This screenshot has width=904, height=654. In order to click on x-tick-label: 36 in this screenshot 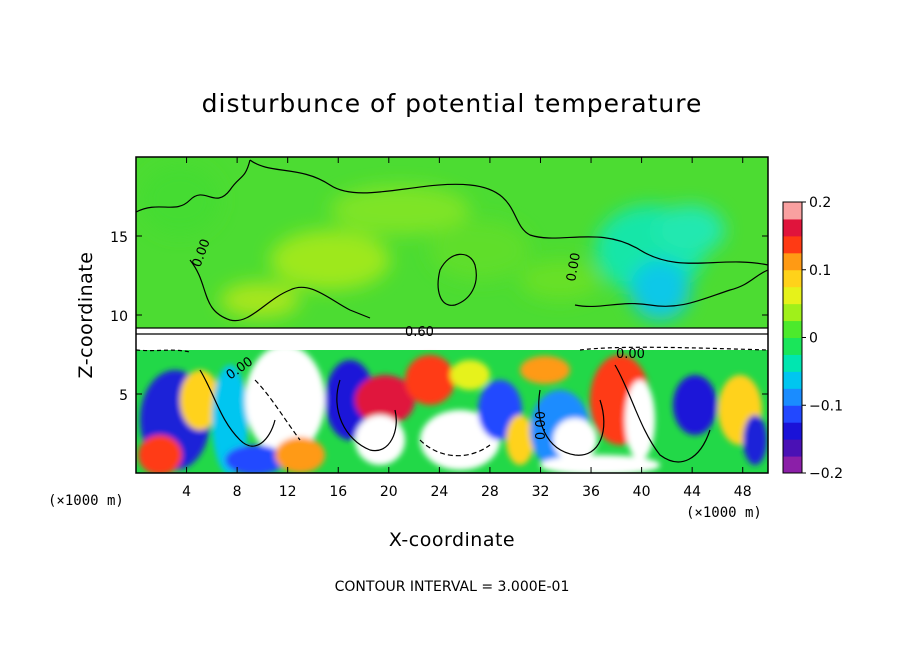, I will do `click(591, 492)`.